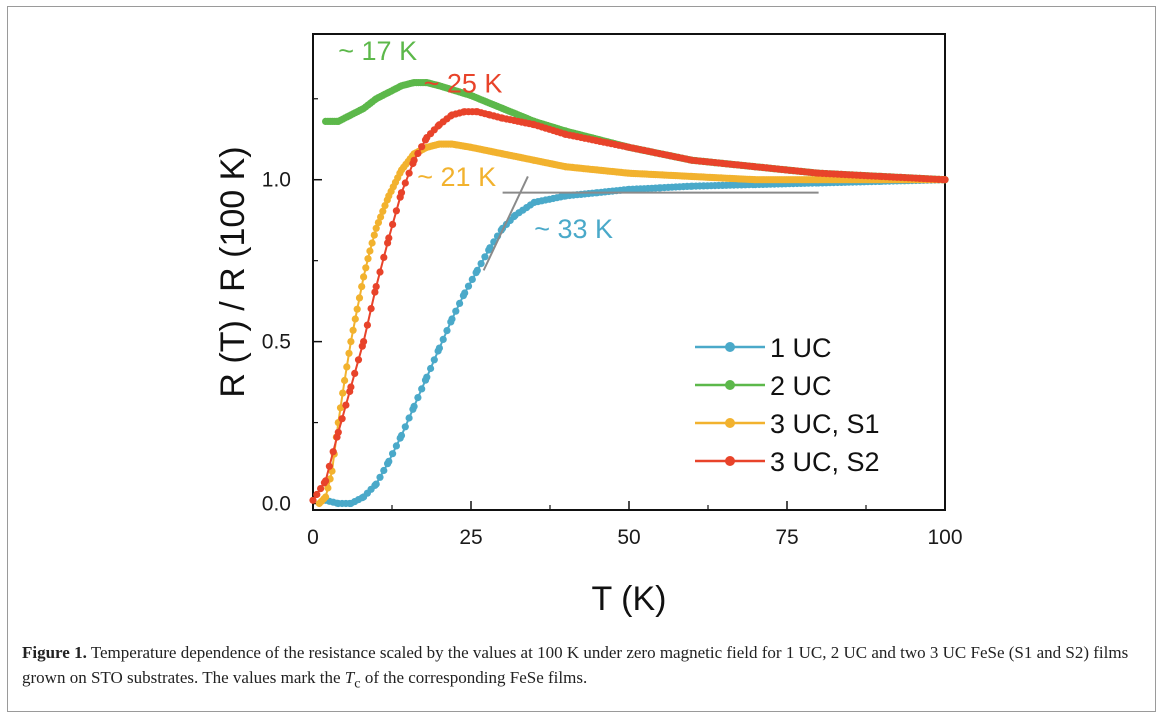  What do you see at coordinates (825, 462) in the screenshot?
I see `legend-label: 3 UC, S2` at bounding box center [825, 462].